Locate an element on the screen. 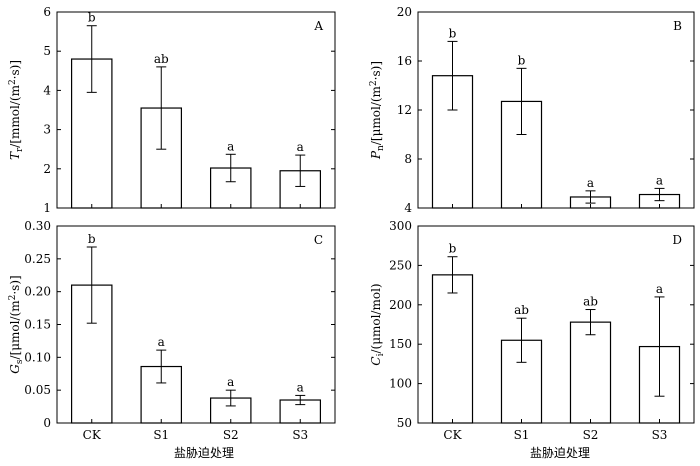 This screenshot has width=700, height=466. y-tick-label: 8 is located at coordinates (408, 159).